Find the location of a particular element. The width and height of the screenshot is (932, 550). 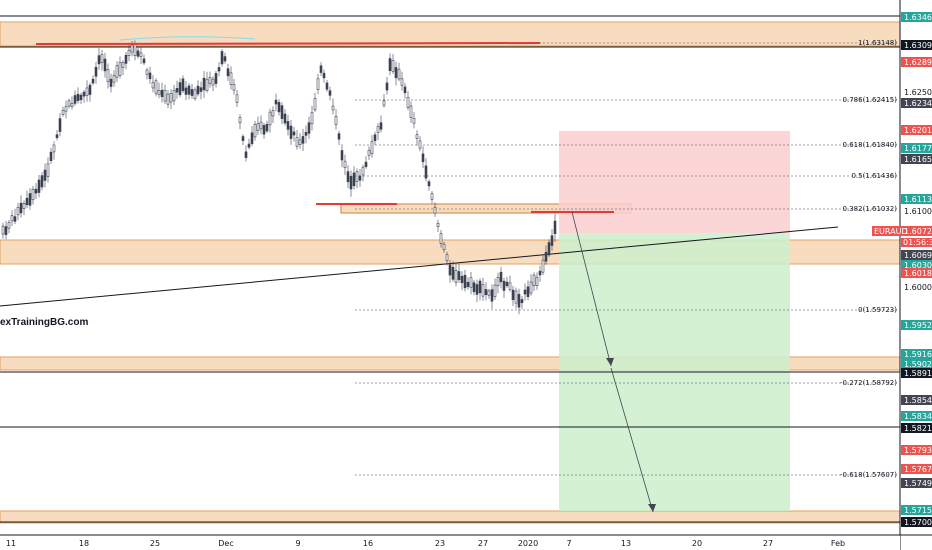

price-tag-label: 1.60300 is located at coordinates (918, 265).